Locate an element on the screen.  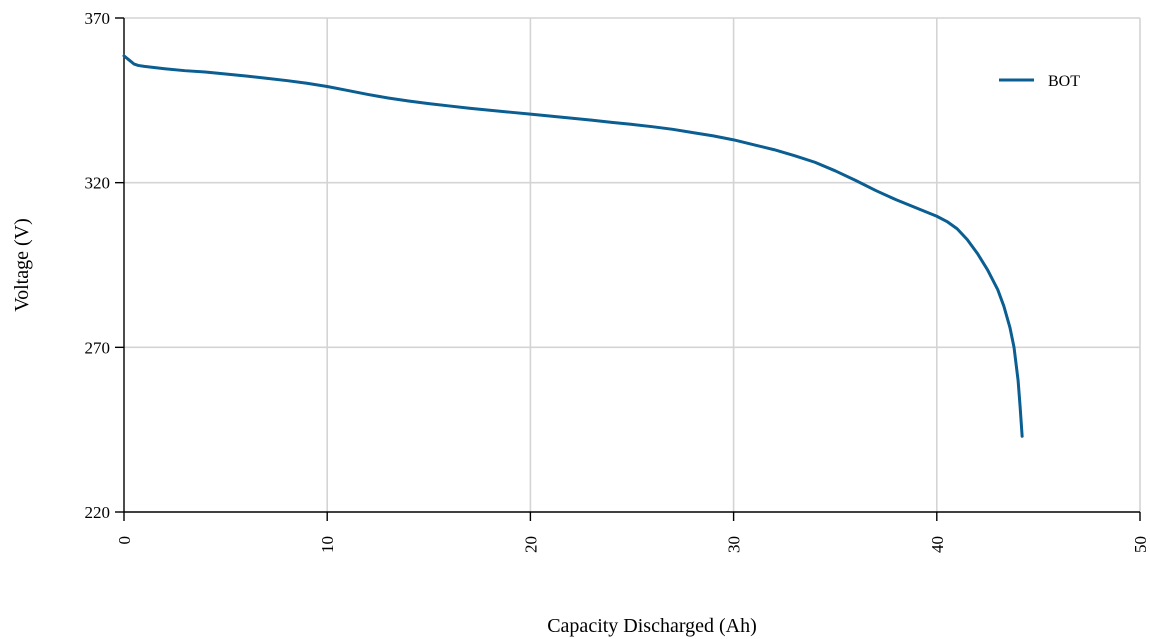
x-tick-label: 30 is located at coordinates (734, 544).